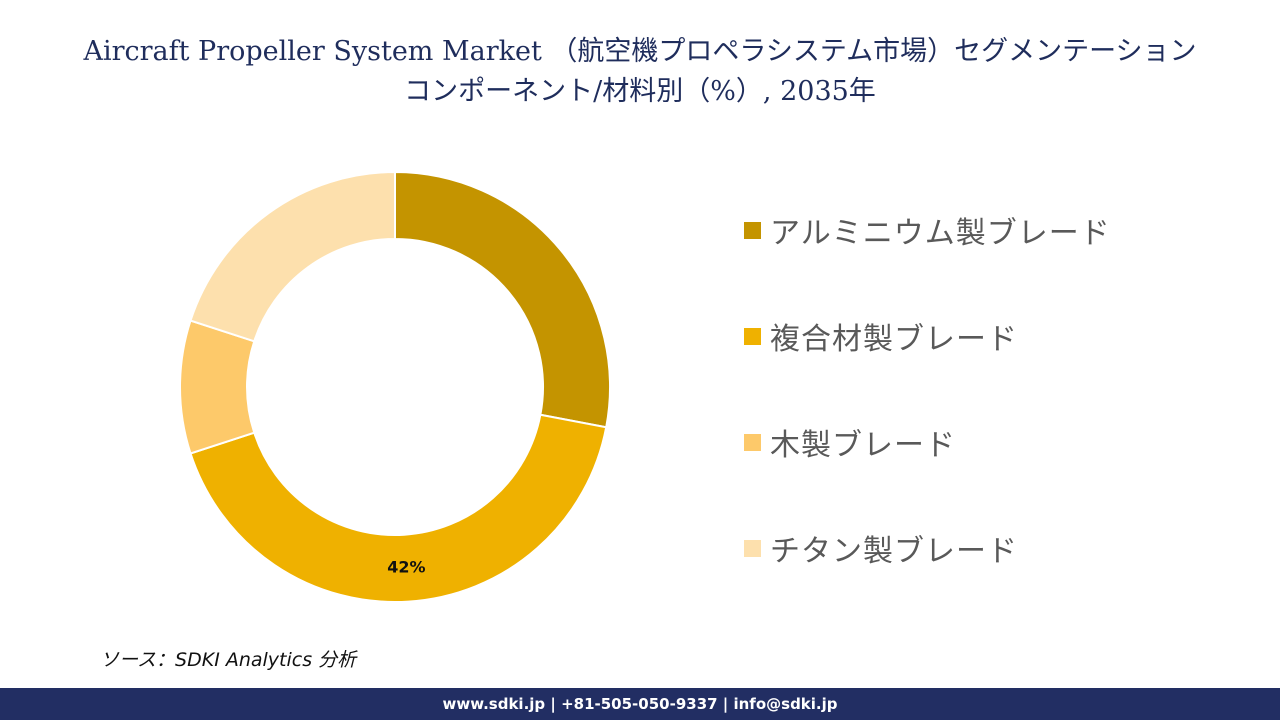  What do you see at coordinates (752, 548) in the screenshot?
I see `legend-swatch-titanium` at bounding box center [752, 548].